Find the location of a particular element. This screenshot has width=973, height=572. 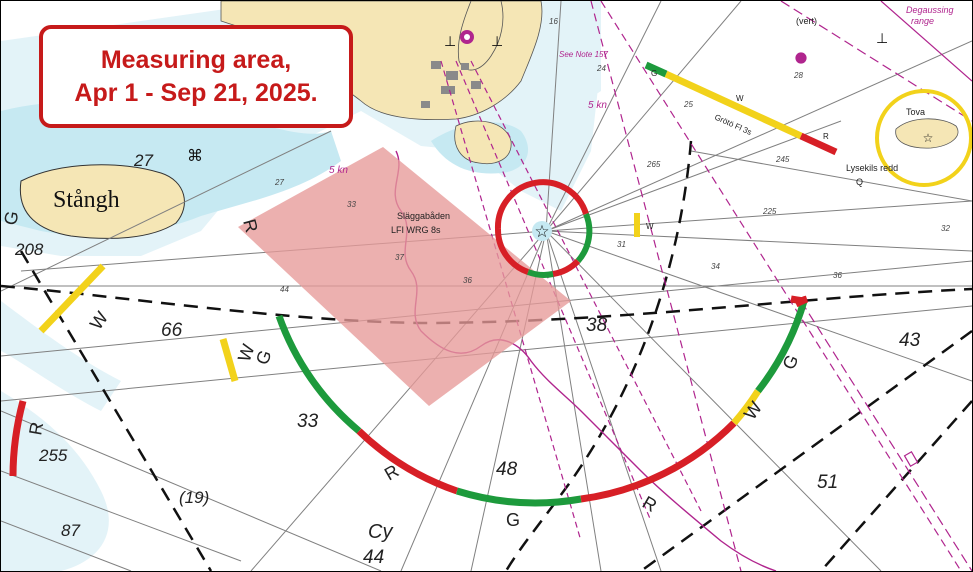

lighthouse-char-label: LFI WRG 8s is located at coordinates (416, 230).